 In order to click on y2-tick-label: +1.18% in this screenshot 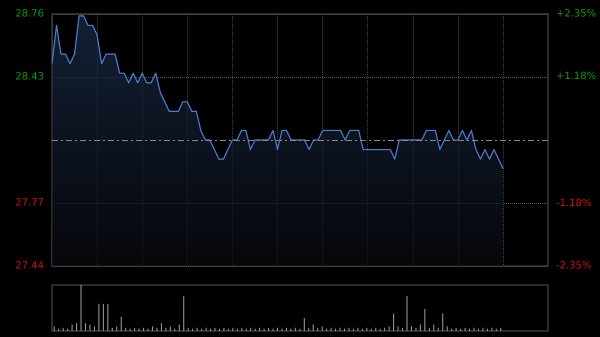, I will do `click(576, 76)`.